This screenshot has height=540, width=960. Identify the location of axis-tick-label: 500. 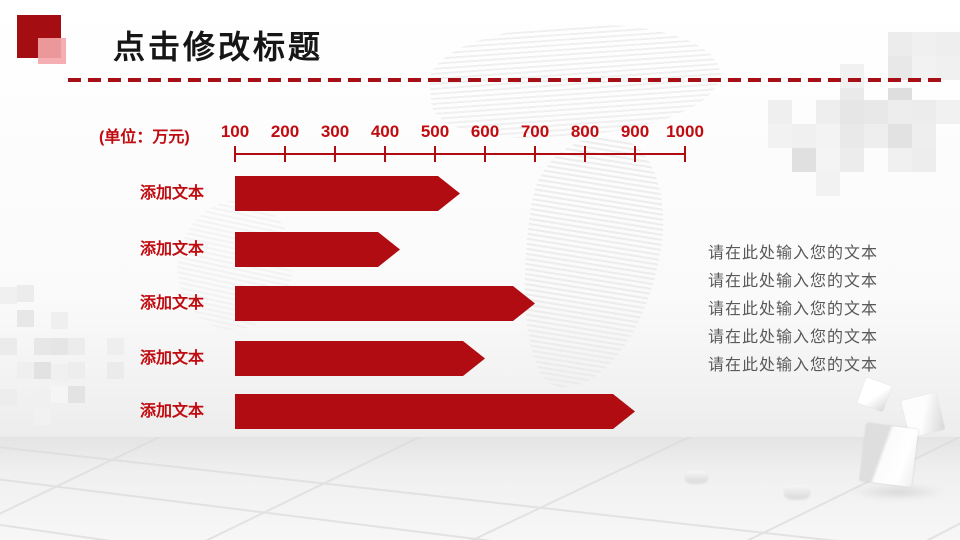
(435, 131).